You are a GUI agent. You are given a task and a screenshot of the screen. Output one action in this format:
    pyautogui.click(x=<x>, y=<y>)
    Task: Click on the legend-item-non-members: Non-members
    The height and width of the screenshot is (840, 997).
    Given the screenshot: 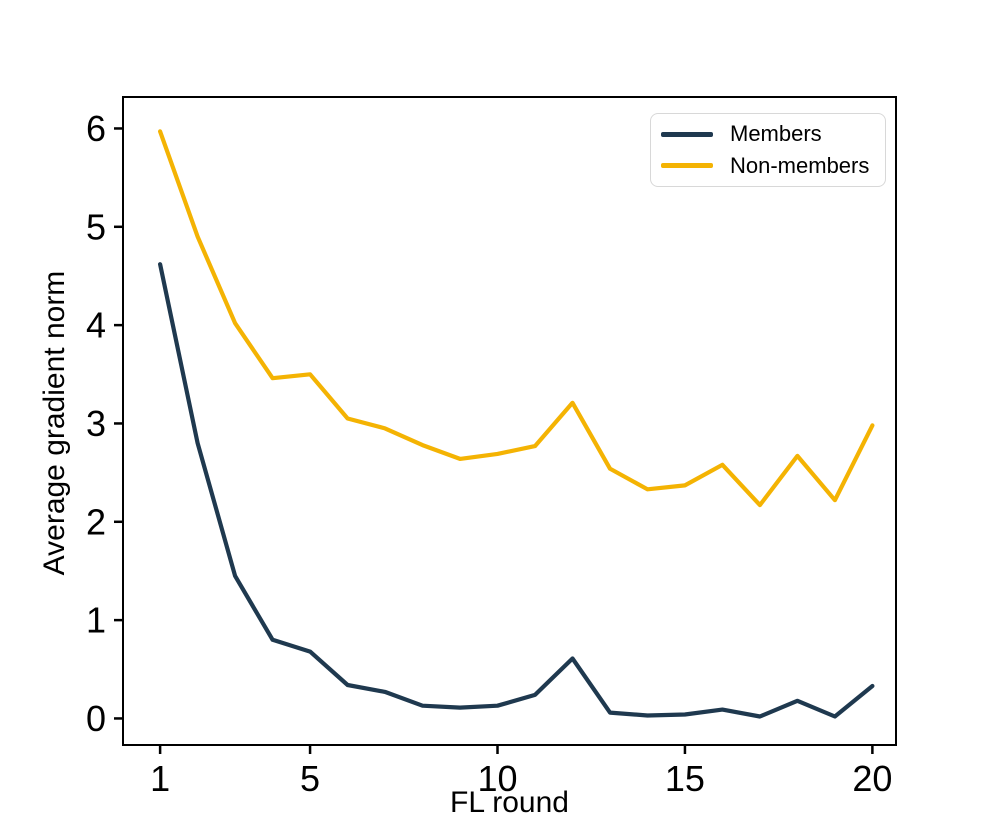 What is the action you would take?
    pyautogui.click(x=768, y=166)
    